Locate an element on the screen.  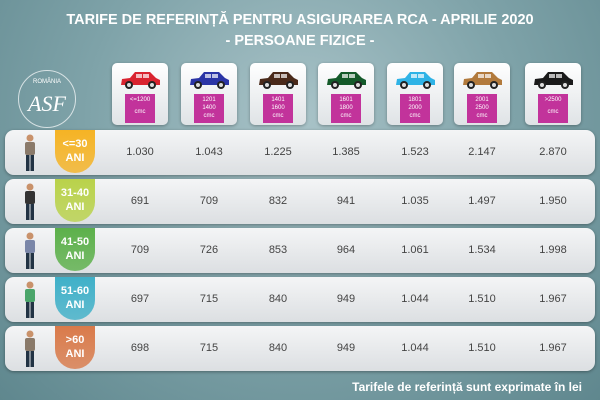
engine-size-to: 1800 is located at coordinates (346, 108).